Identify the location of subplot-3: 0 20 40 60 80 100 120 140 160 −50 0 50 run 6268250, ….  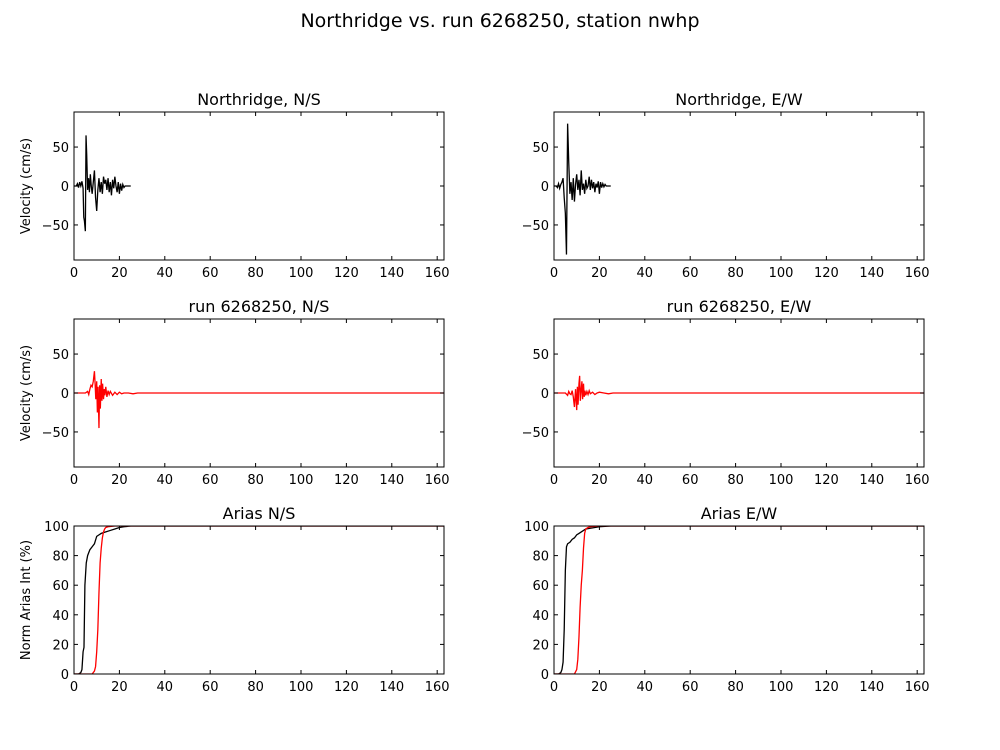
(234, 392).